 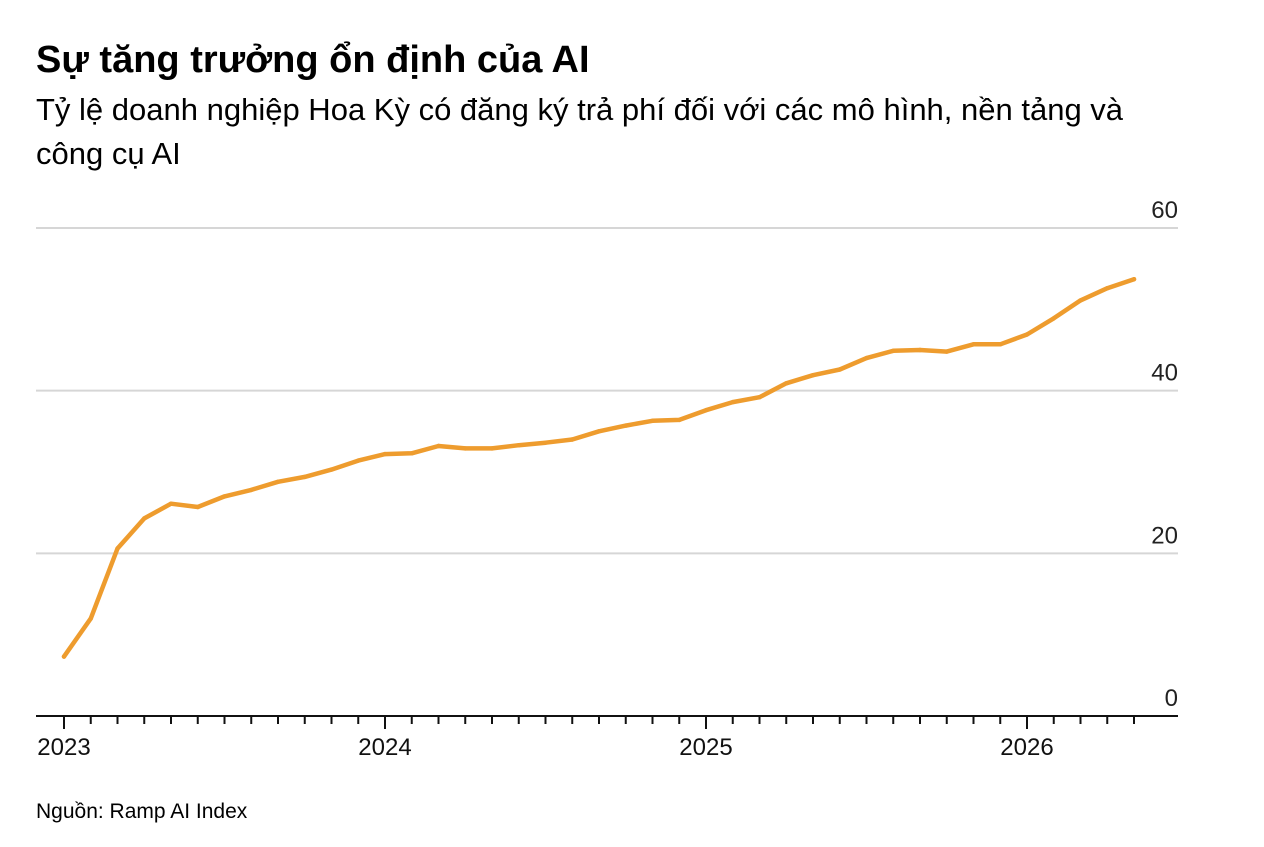 I want to click on y-tick-label-40: 40, so click(x=1164, y=373).